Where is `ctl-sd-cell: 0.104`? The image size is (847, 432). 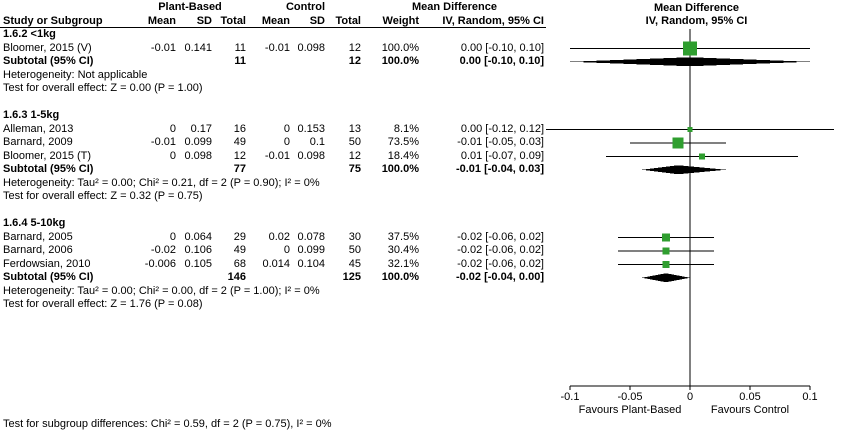
ctl-sd-cell: 0.104 is located at coordinates (311, 263).